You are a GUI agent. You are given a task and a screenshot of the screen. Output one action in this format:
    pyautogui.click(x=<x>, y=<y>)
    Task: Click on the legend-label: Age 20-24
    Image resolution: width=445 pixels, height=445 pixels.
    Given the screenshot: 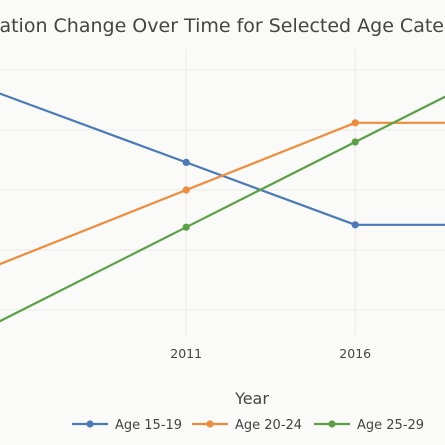 What is the action you would take?
    pyautogui.click(x=268, y=425)
    